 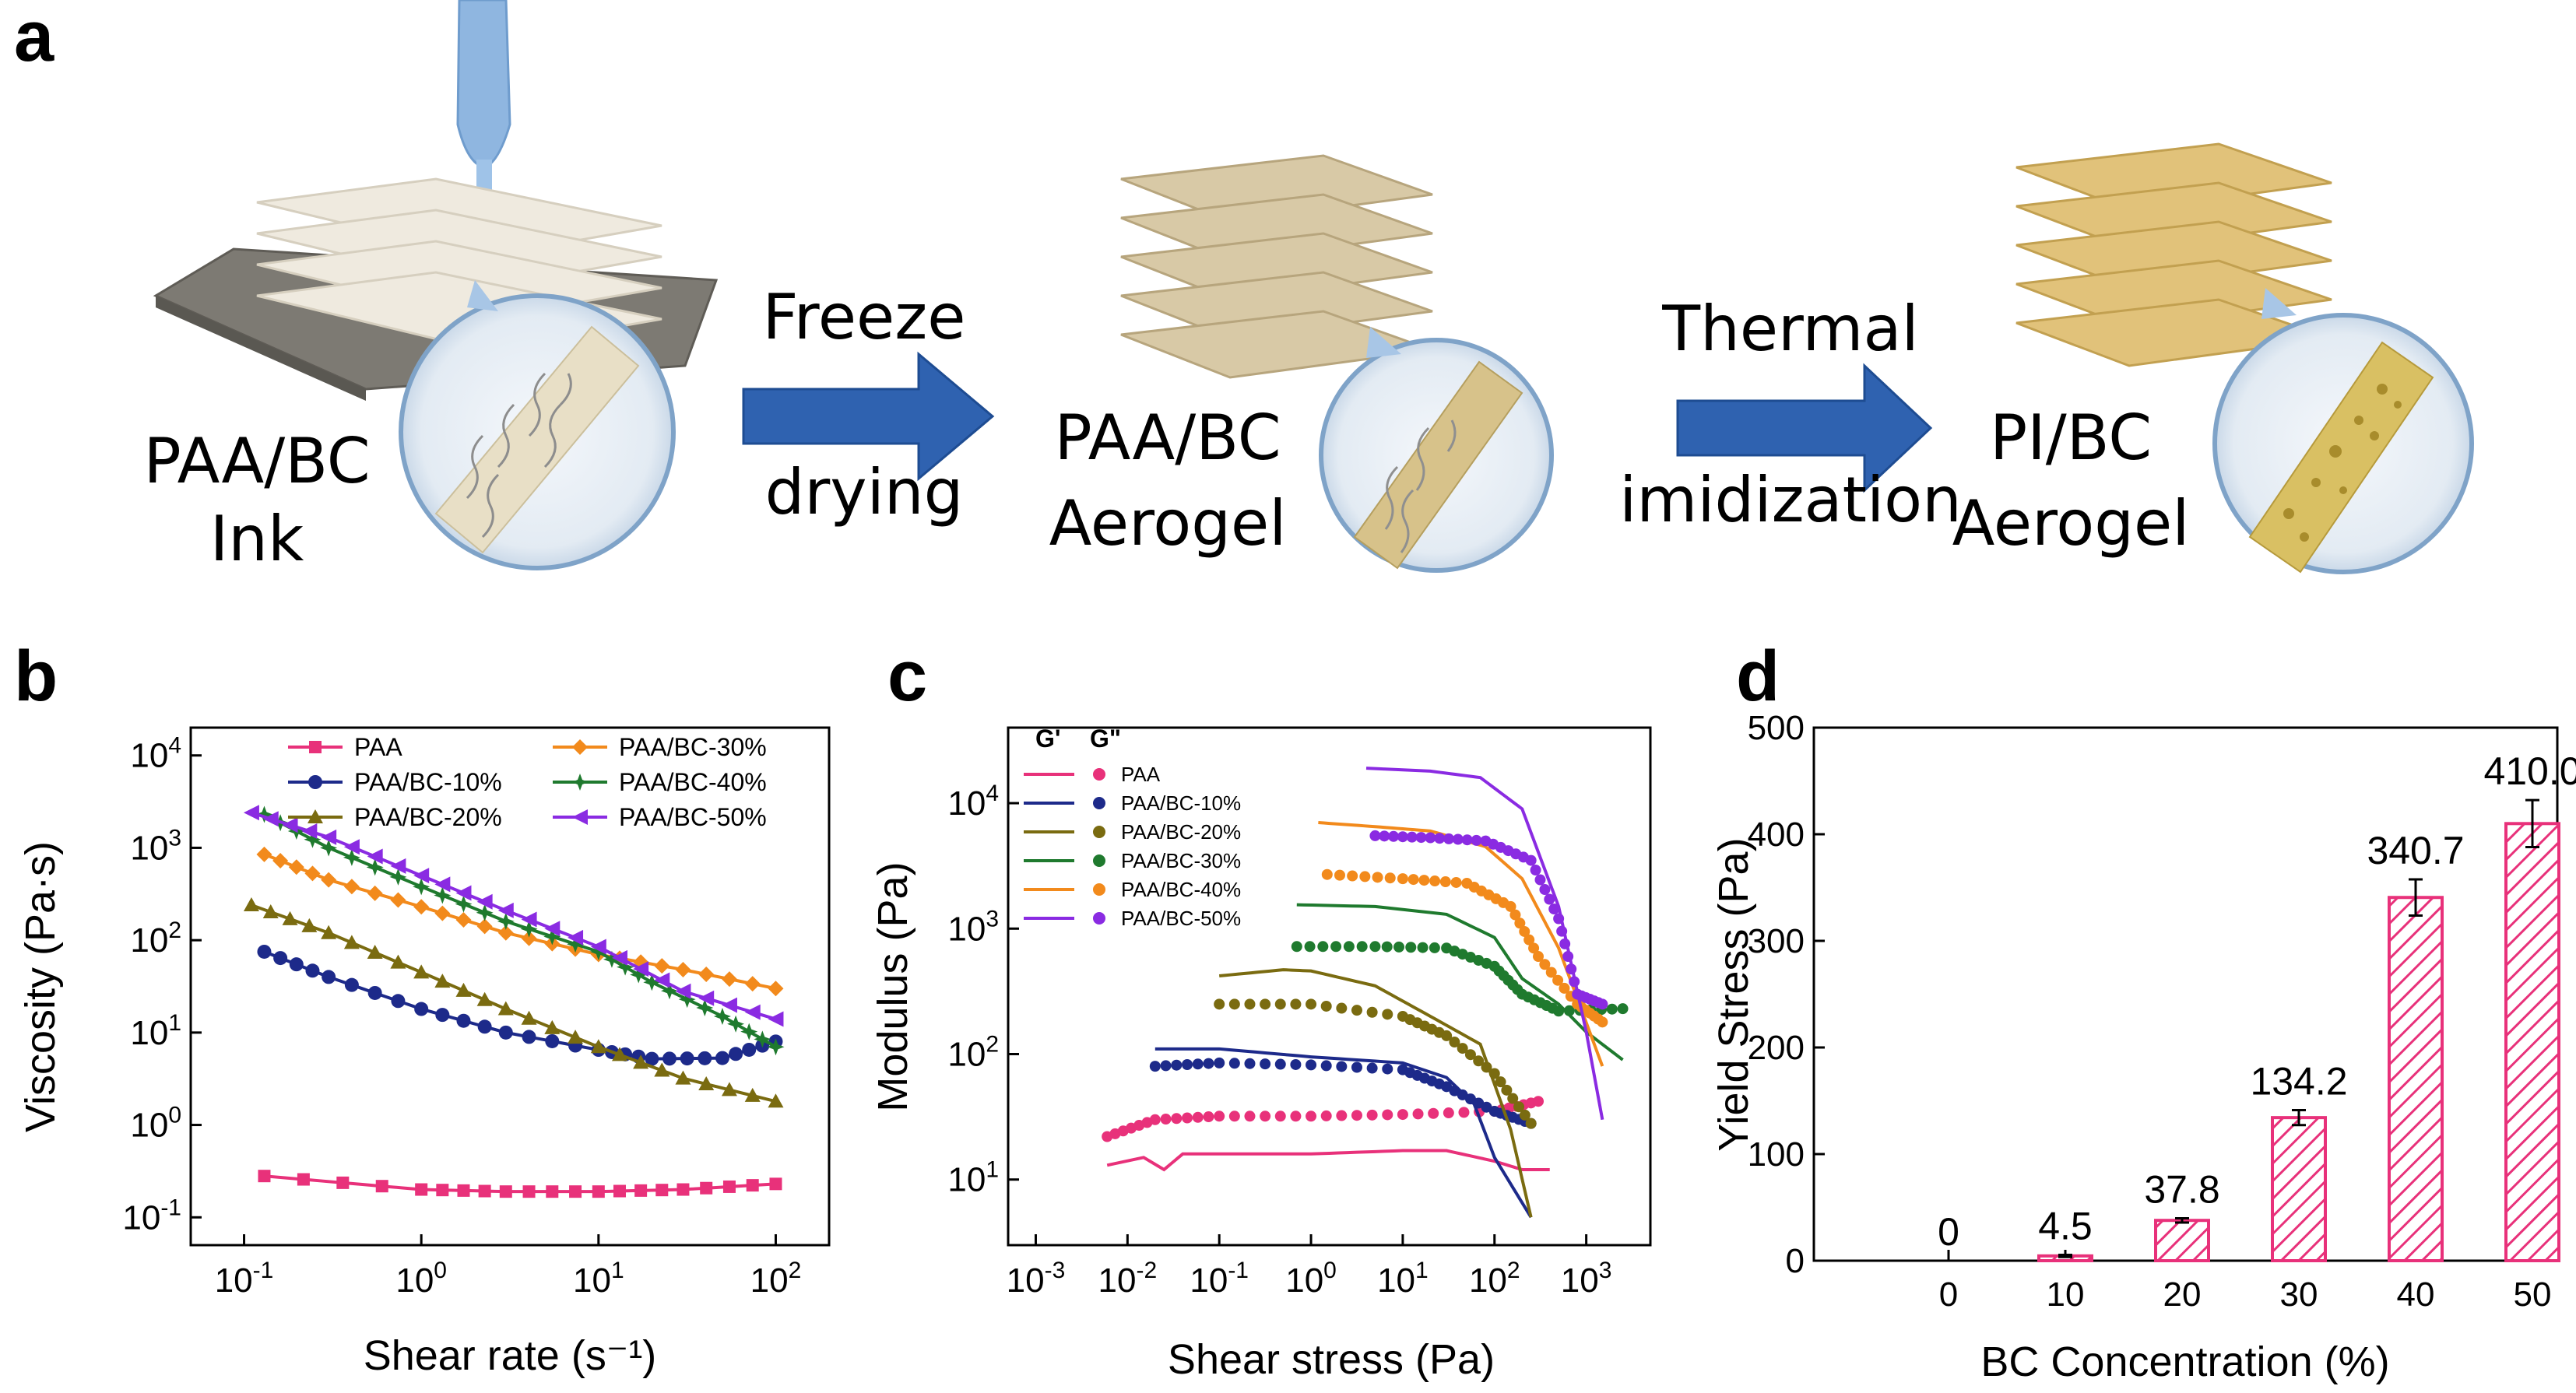 I want to click on bar-group-20: 37.8, so click(x=2182, y=1214).